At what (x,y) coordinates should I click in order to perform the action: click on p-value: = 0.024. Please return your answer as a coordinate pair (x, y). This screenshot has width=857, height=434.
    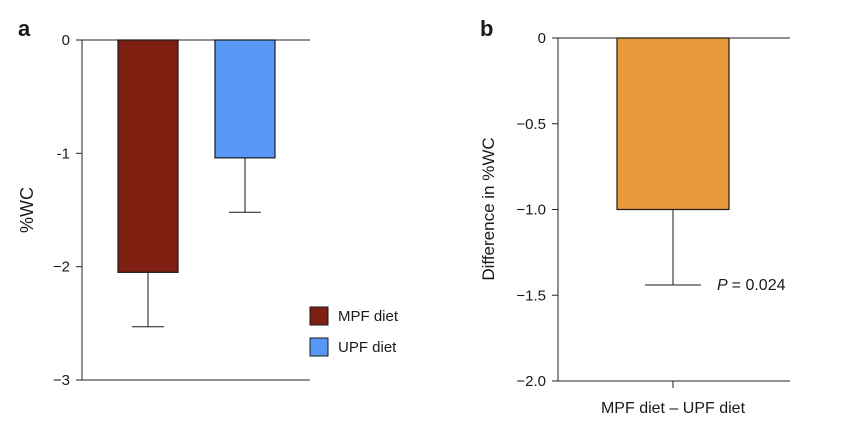
    Looking at the image, I should click on (759, 285).